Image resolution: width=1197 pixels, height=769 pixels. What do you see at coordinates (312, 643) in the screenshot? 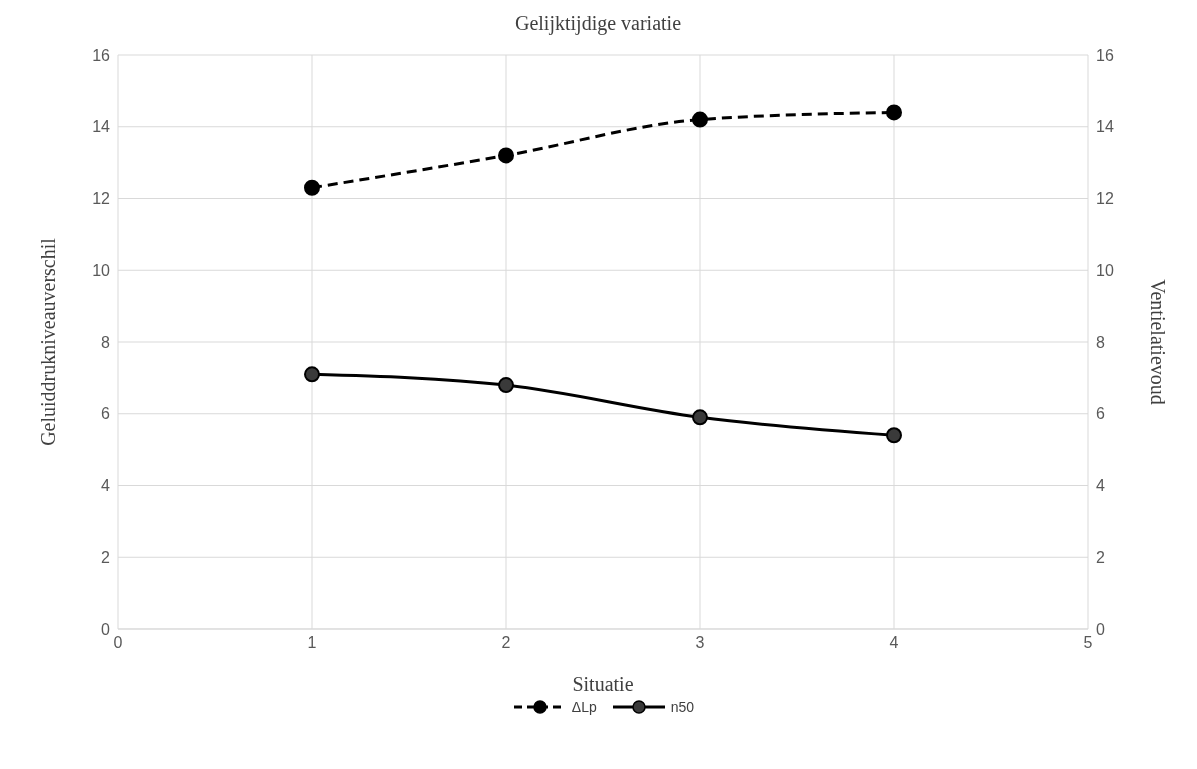
I see `x-tick-label: 1` at bounding box center [312, 643].